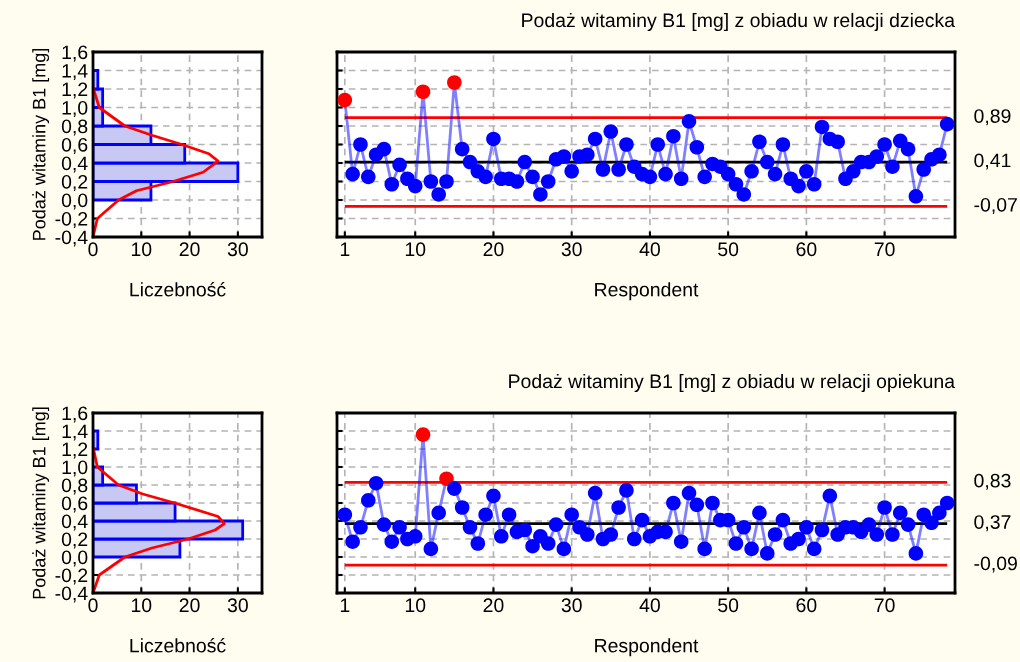  Describe the element at coordinates (992, 161) in the screenshot. I see `ref-line-label: 0,41` at that location.